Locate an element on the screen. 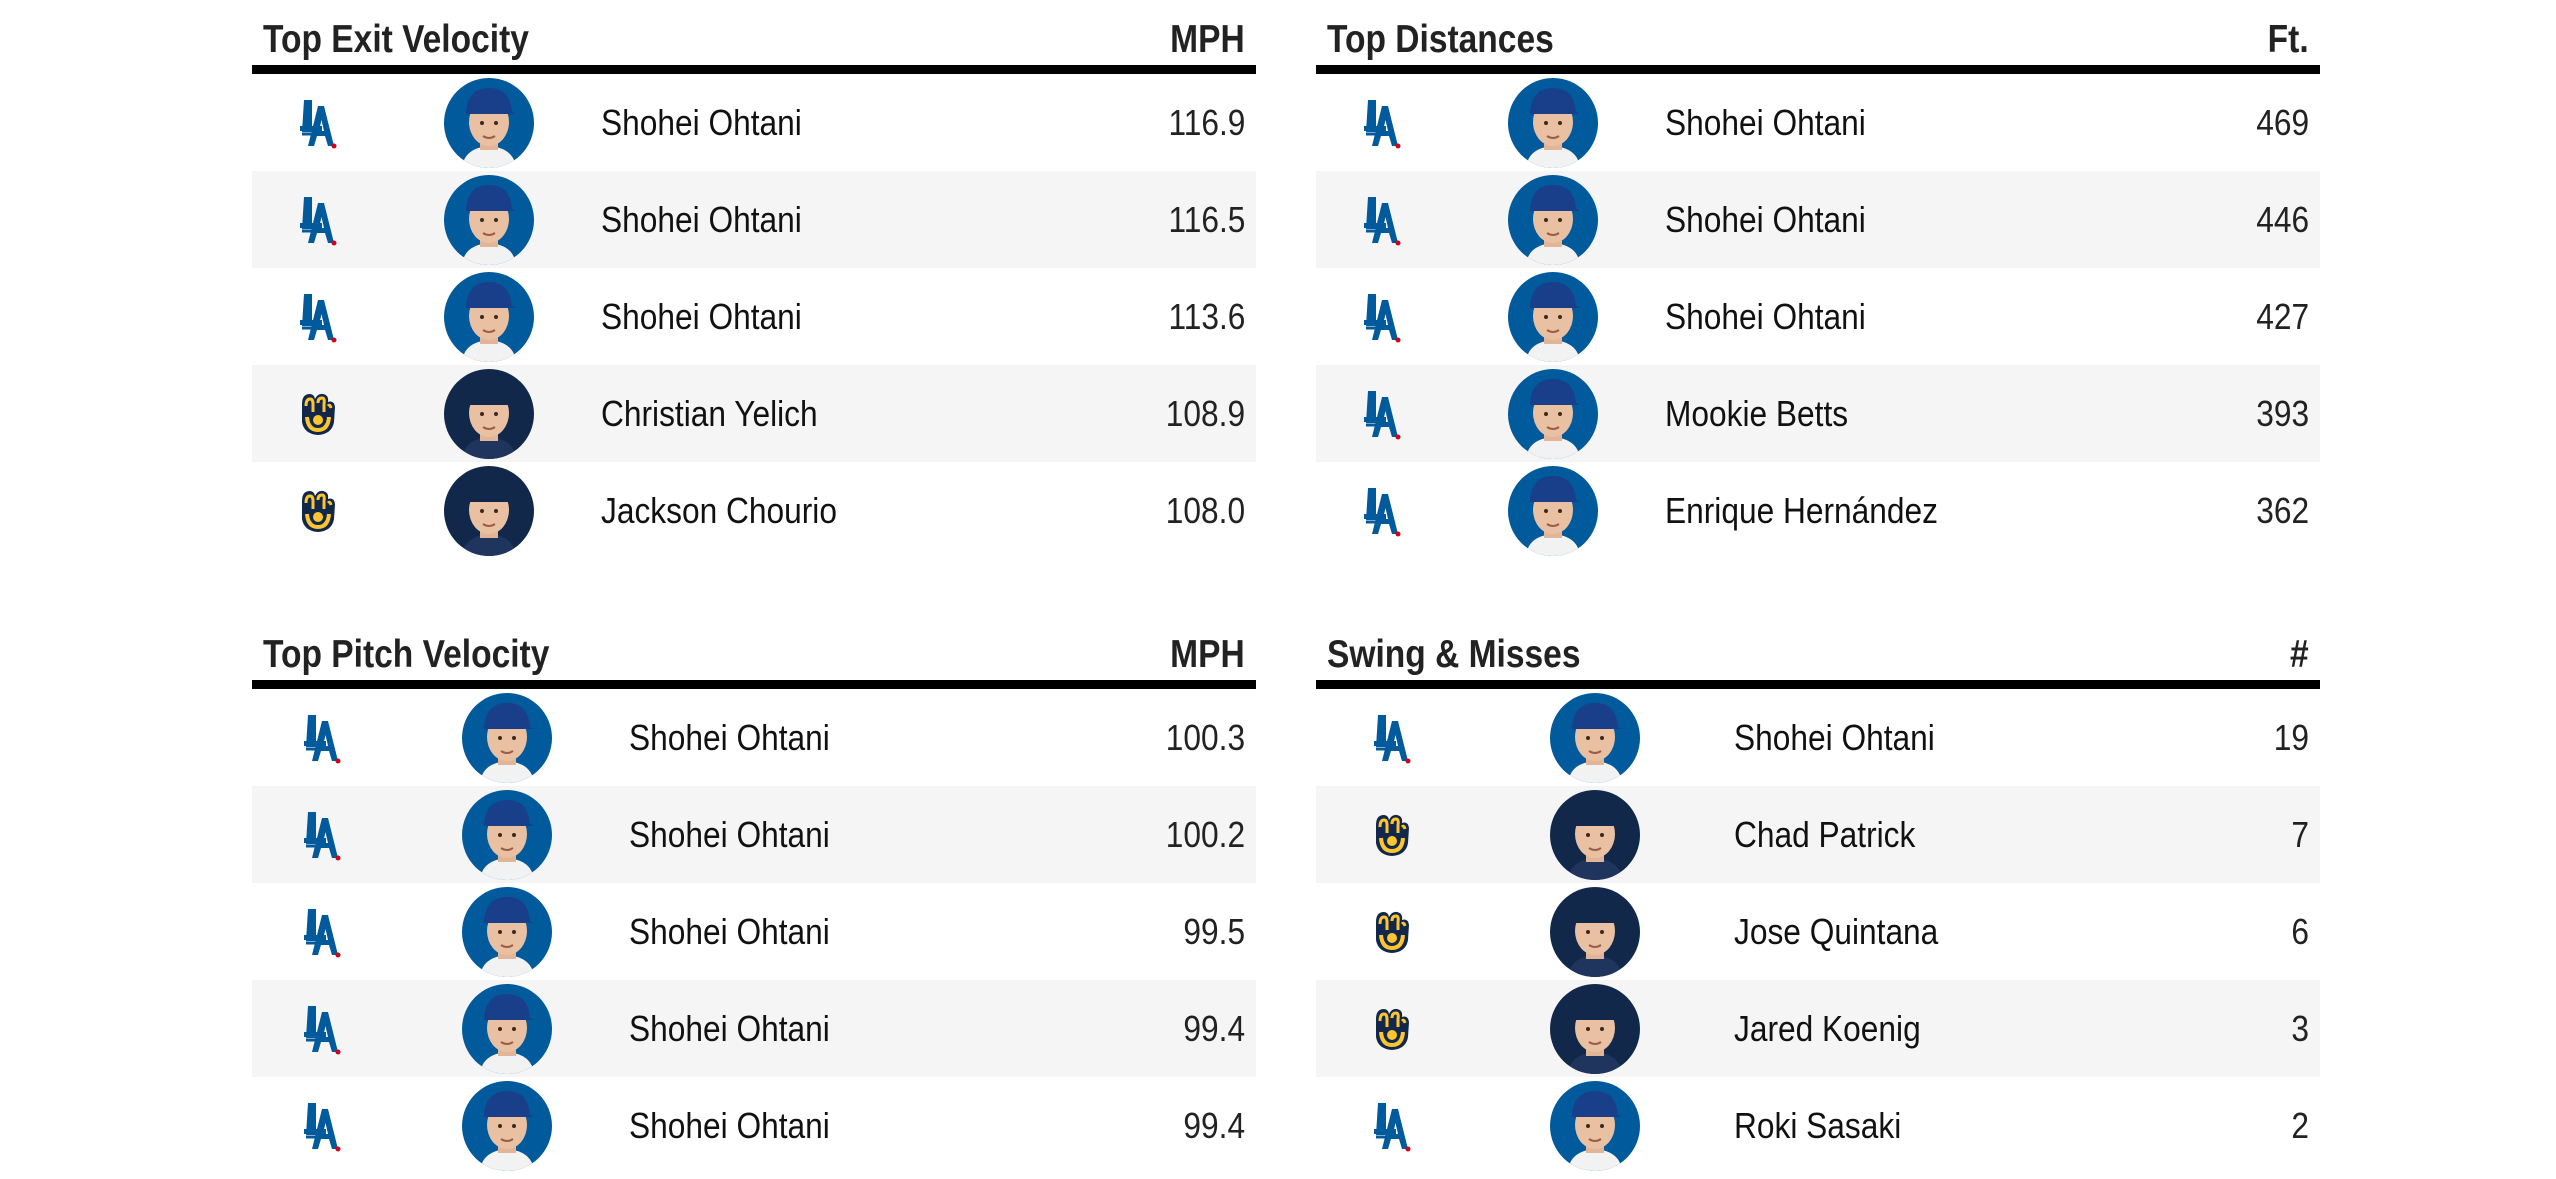 The image size is (2556, 1179). leaderboard-row: Shohei Ohtani 469 is located at coordinates (1818, 122).